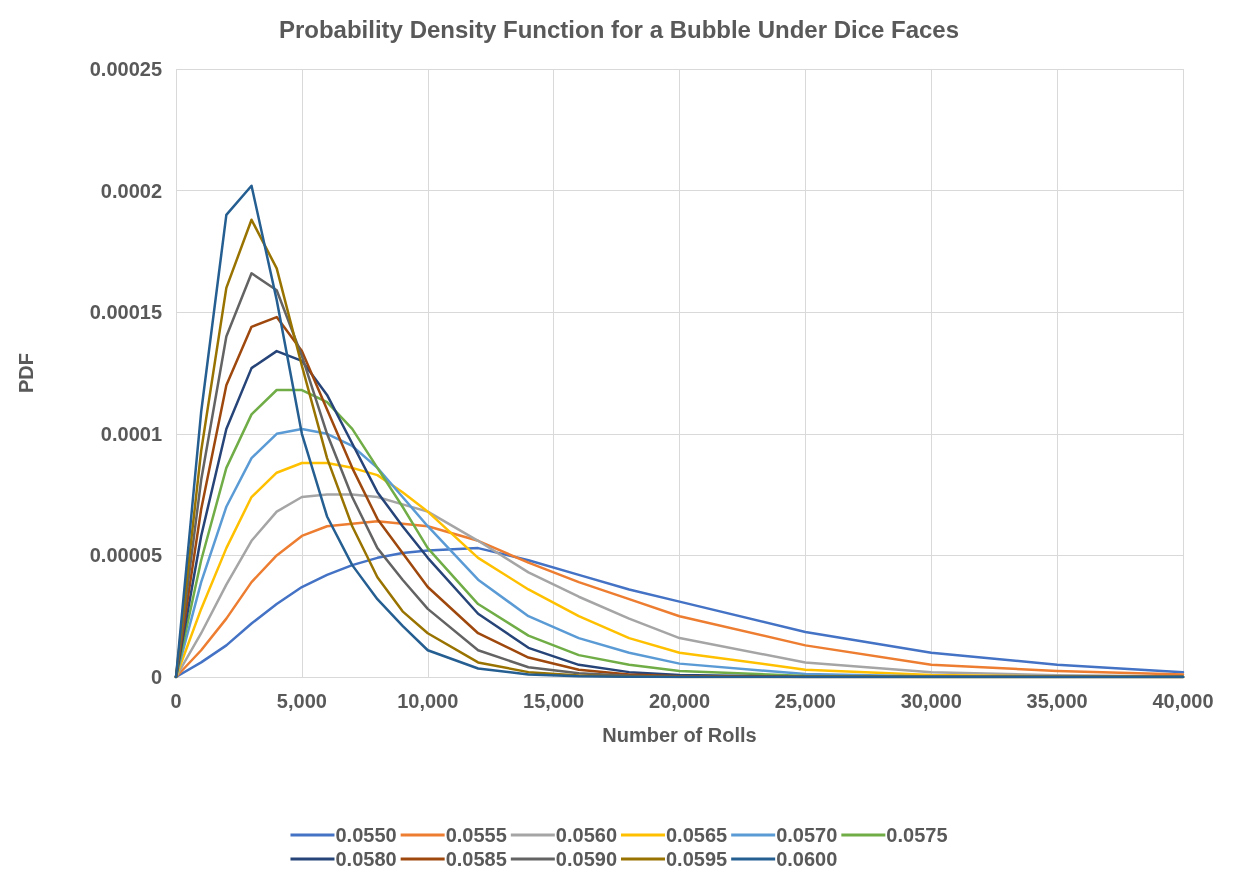  Describe the element at coordinates (301, 701) in the screenshot. I see `x-tick-label: 5,000` at that location.